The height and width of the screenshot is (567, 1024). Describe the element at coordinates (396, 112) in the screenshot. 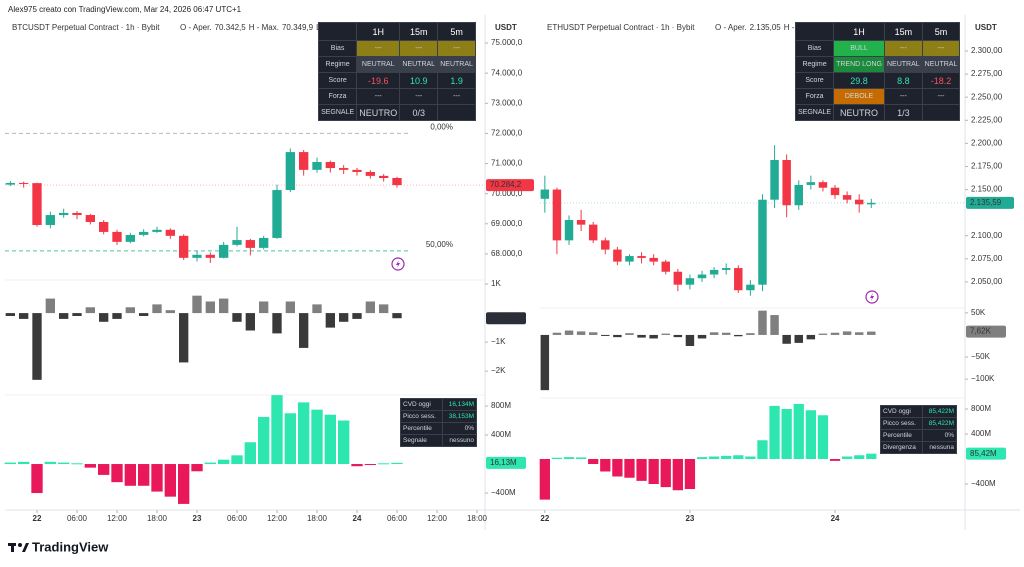

I see `signal-row: SEGNALE NEUTRO 0/3` at that location.